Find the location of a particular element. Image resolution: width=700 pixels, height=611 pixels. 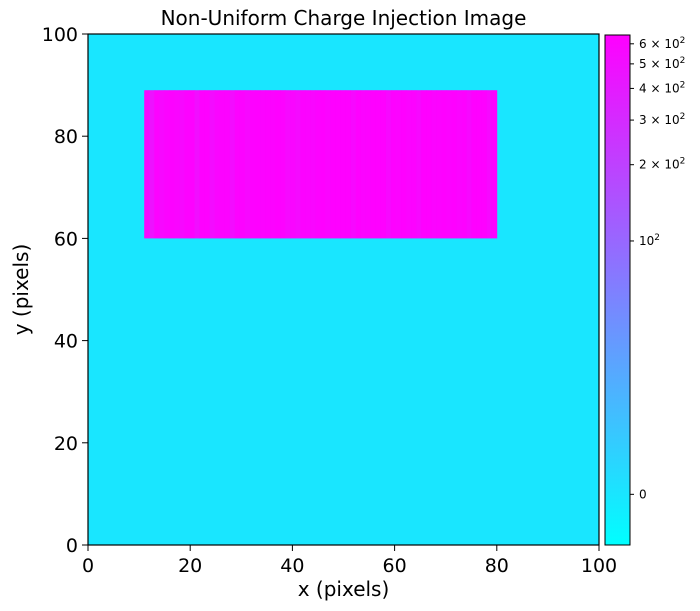

colorbar-ticks: 0 102 2 × 102 3 × 102 4 × 102 5 × 102 6 × 102 is located at coordinates (657, 268).